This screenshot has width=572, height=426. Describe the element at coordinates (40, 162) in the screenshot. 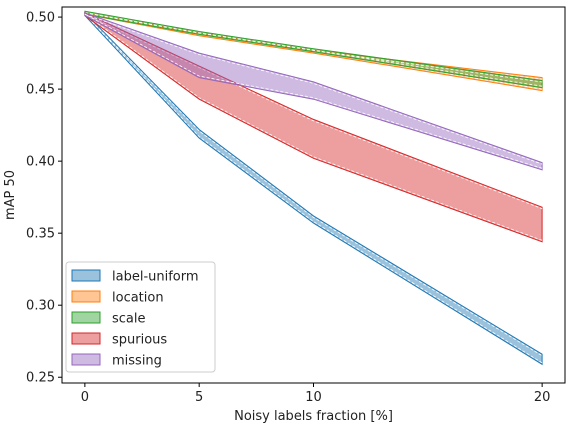

I see `y-tick-label: 0.40` at that location.